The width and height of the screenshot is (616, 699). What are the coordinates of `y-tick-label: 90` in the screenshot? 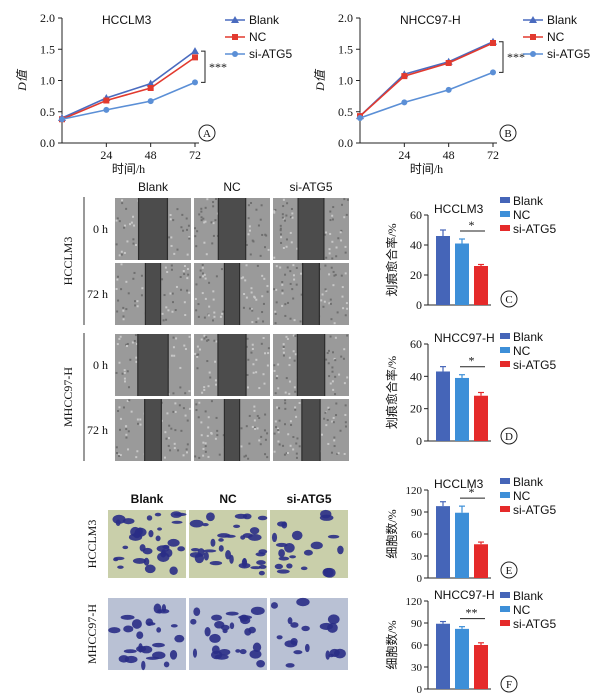 It's located at (417, 513).